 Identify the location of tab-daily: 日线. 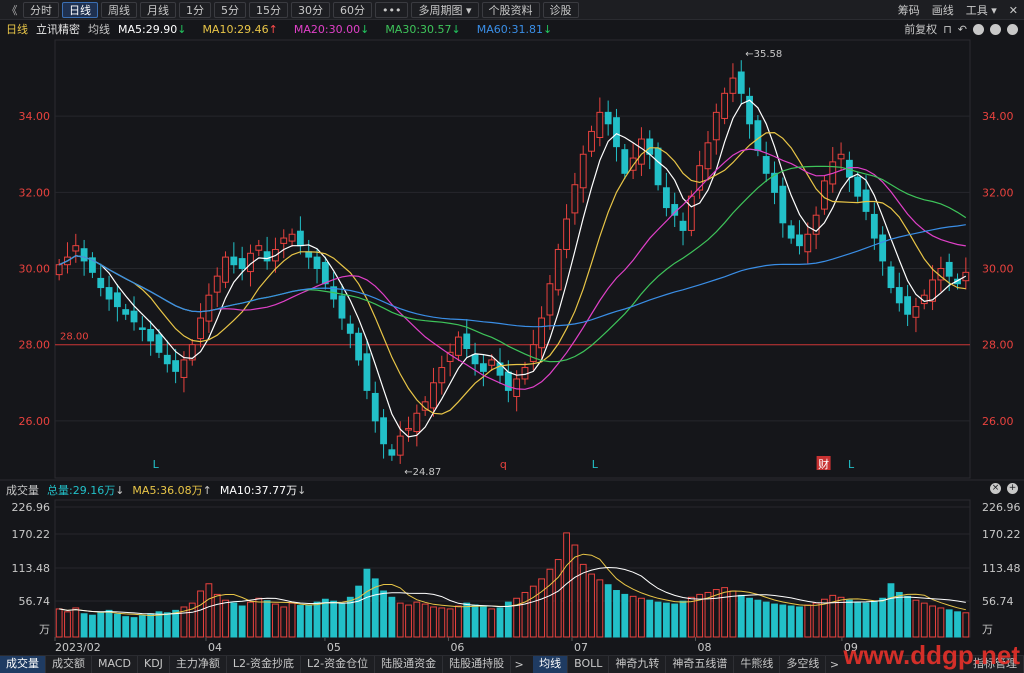
(80, 9).